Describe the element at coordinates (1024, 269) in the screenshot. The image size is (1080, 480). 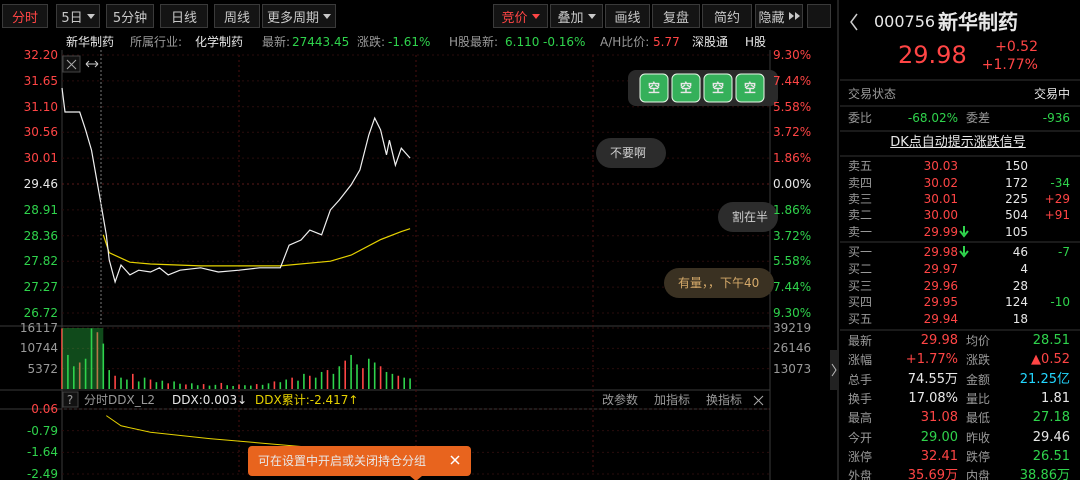
I see `book-qty: 4` at that location.